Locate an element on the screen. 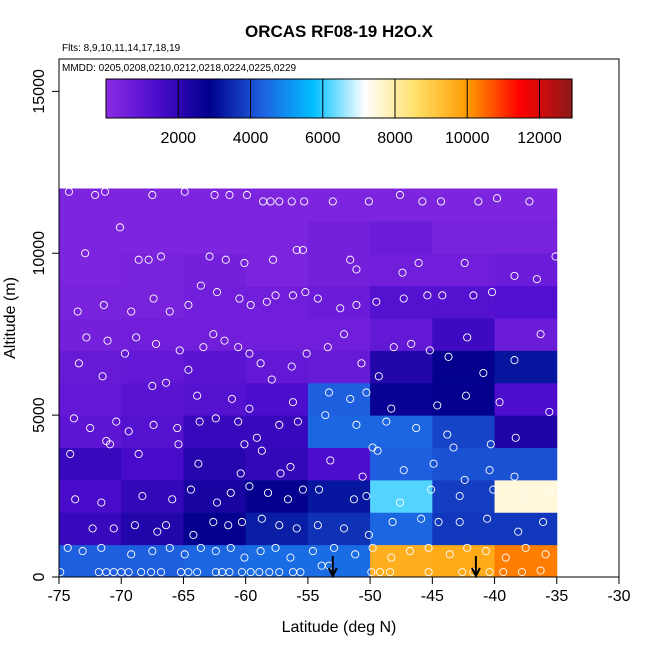 This screenshot has height=650, width=650. marker-arrows is located at coordinates (404, 567).